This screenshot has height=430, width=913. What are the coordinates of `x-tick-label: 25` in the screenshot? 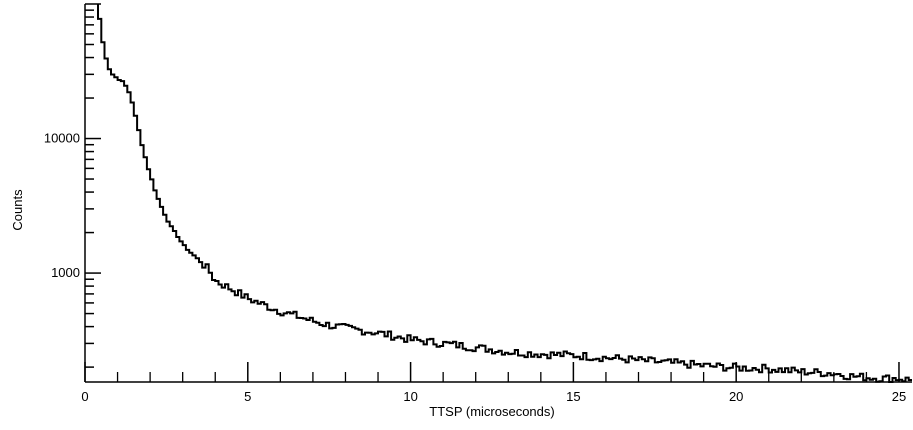 It's located at (899, 396).